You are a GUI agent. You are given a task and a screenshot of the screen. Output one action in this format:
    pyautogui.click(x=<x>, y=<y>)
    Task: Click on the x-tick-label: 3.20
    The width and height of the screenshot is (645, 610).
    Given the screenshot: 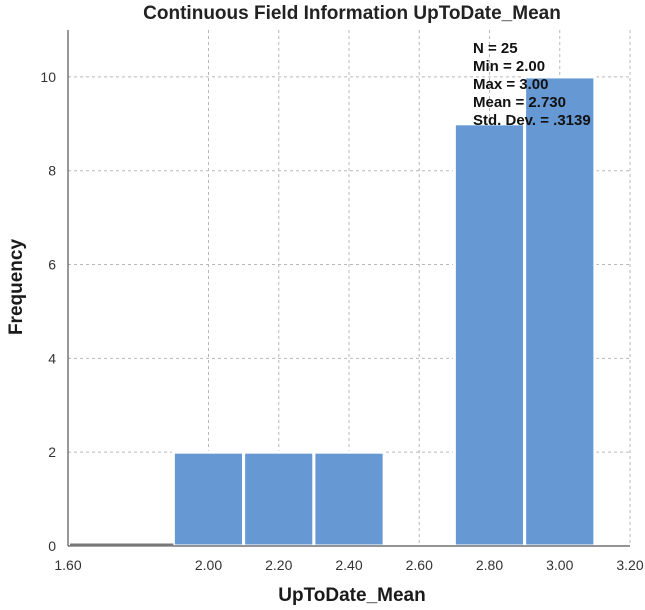 What is the action you would take?
    pyautogui.click(x=629, y=565)
    